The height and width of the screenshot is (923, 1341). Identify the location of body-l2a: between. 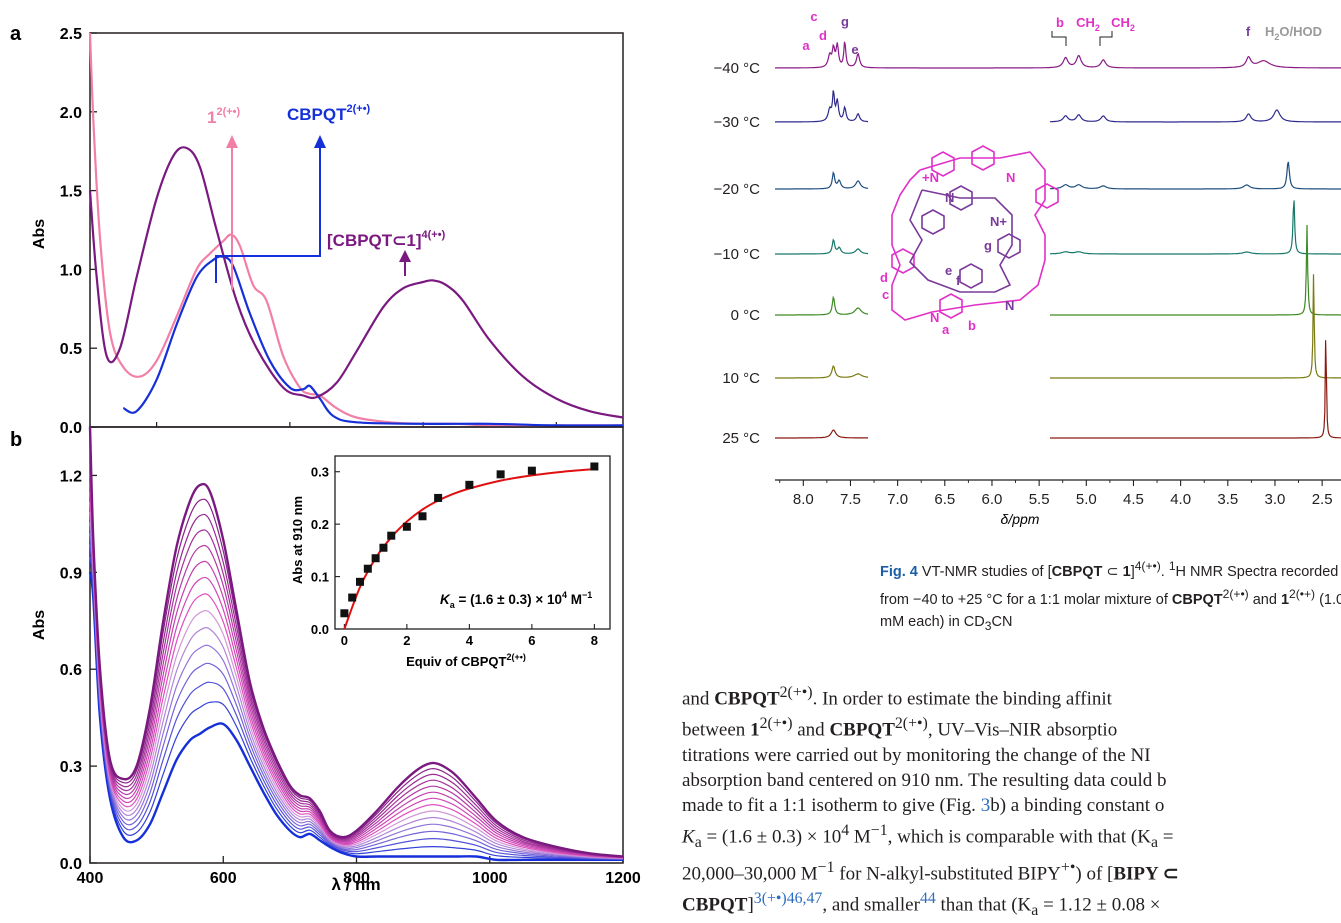
(716, 730).